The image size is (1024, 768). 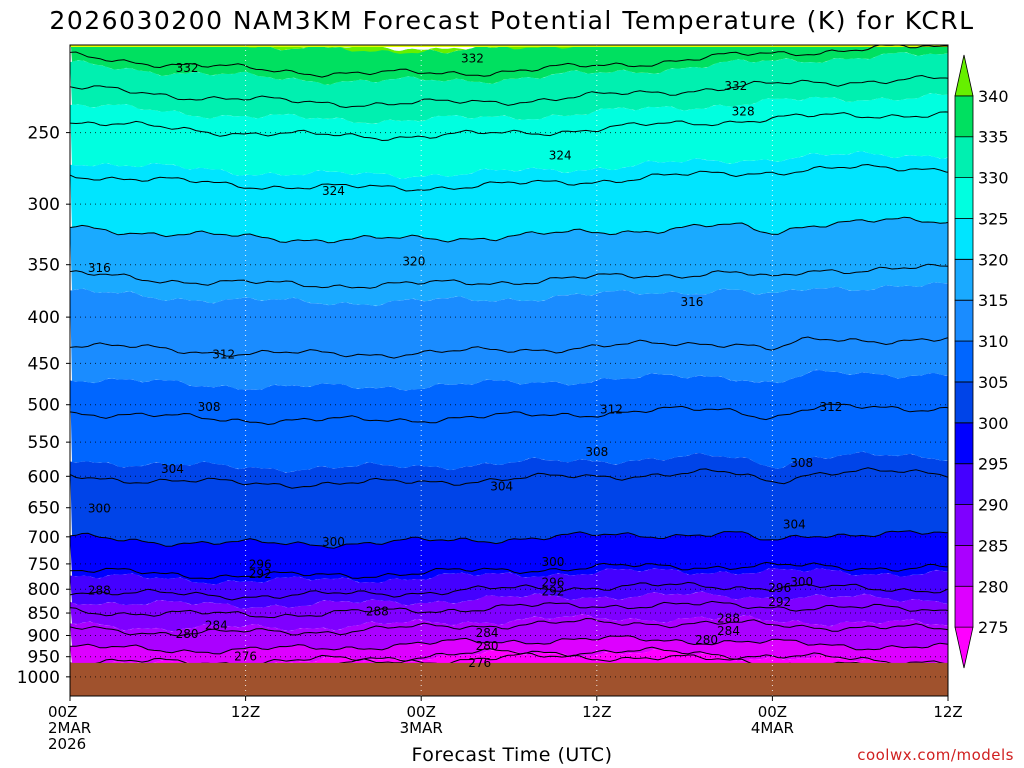 I want to click on colorbar-tick-label: 290, so click(x=993, y=505).